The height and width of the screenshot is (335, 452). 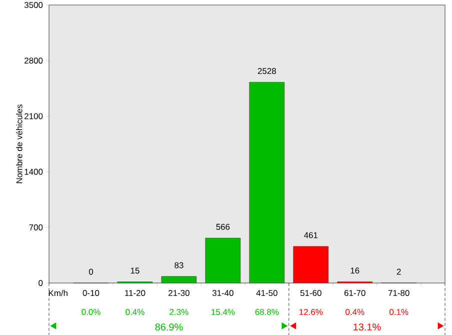 What do you see at coordinates (169, 327) in the screenshot?
I see `text: 86.9%` at bounding box center [169, 327].